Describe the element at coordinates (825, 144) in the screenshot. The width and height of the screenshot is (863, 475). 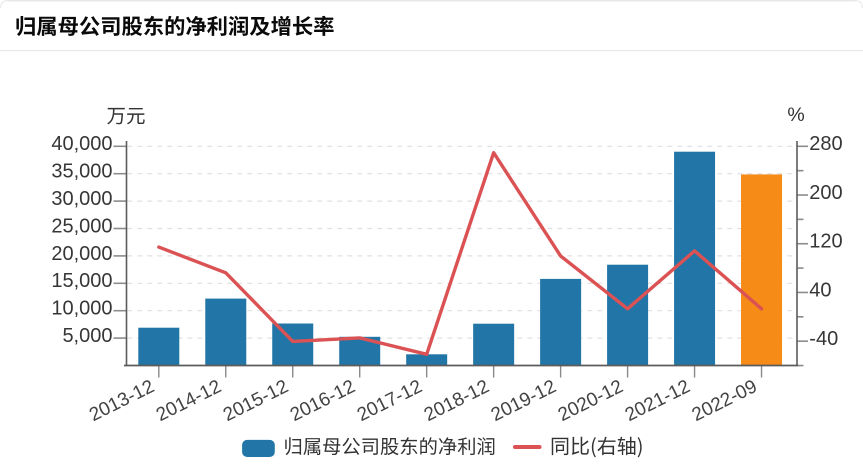
I see `svg-text: 280` at that location.